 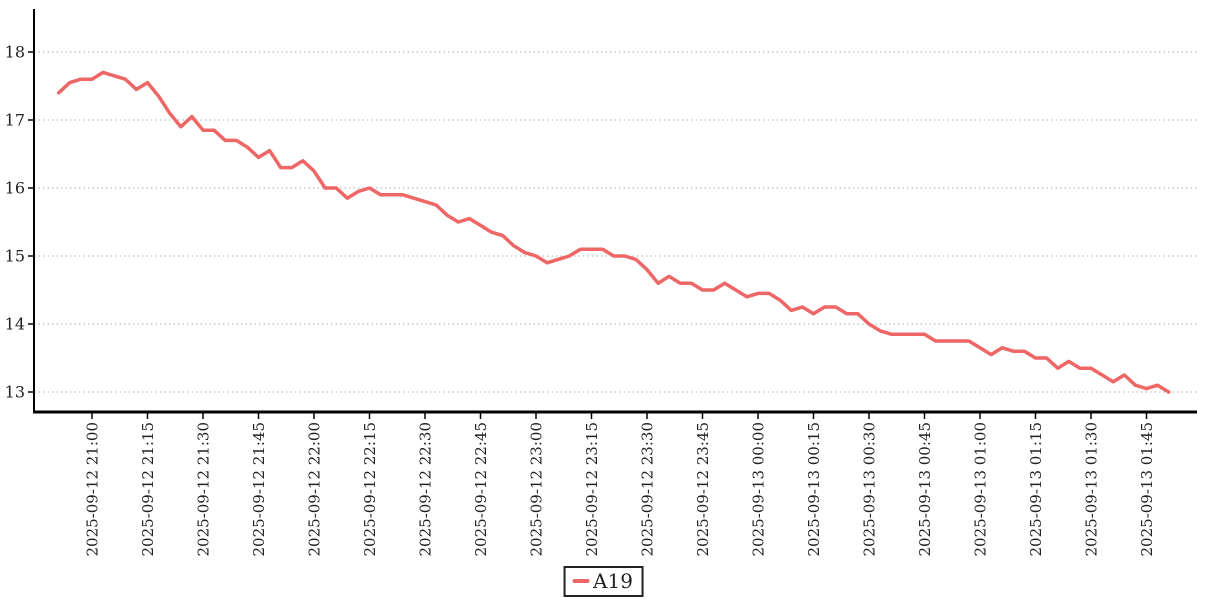 What do you see at coordinates (619, 416) in the screenshot?
I see `x-axis-ticks` at bounding box center [619, 416].